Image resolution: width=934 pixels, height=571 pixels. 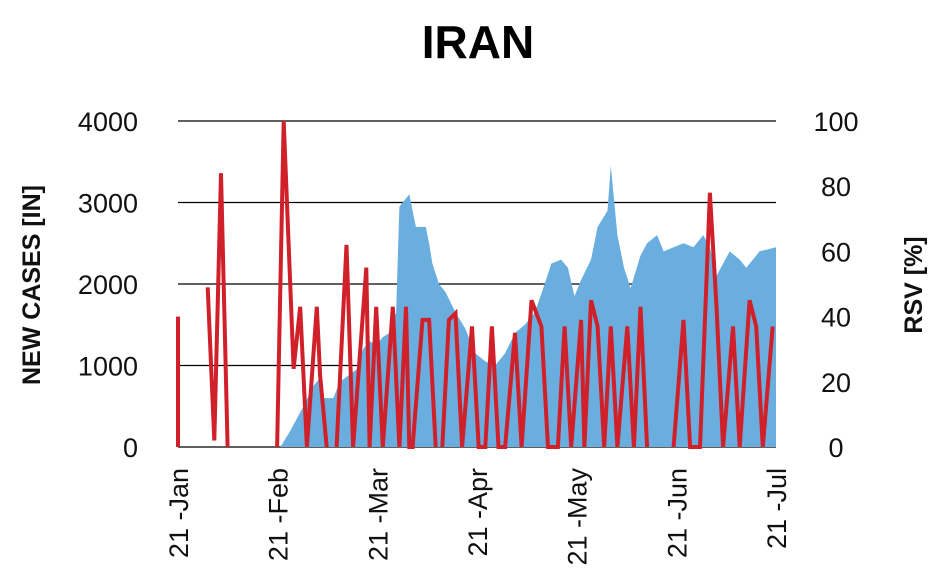 What do you see at coordinates (279, 514) in the screenshot?
I see `x-tick-label: 21 -Feb` at bounding box center [279, 514].